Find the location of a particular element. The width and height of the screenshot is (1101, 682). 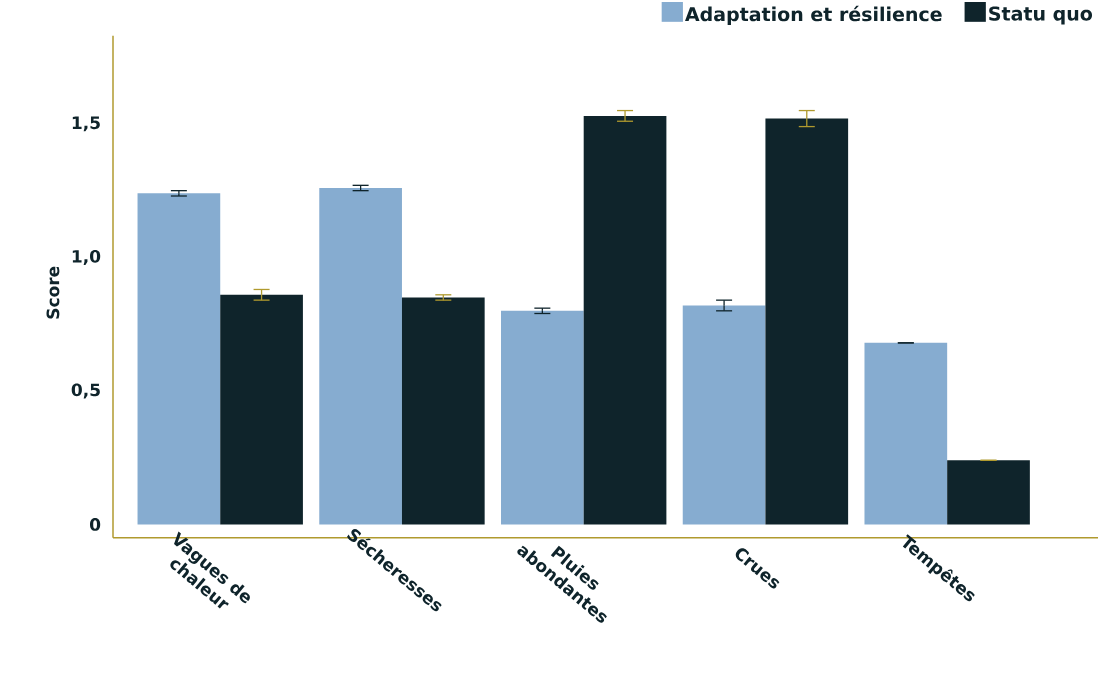

y-tick-label: 1,0 is located at coordinates (86, 257).